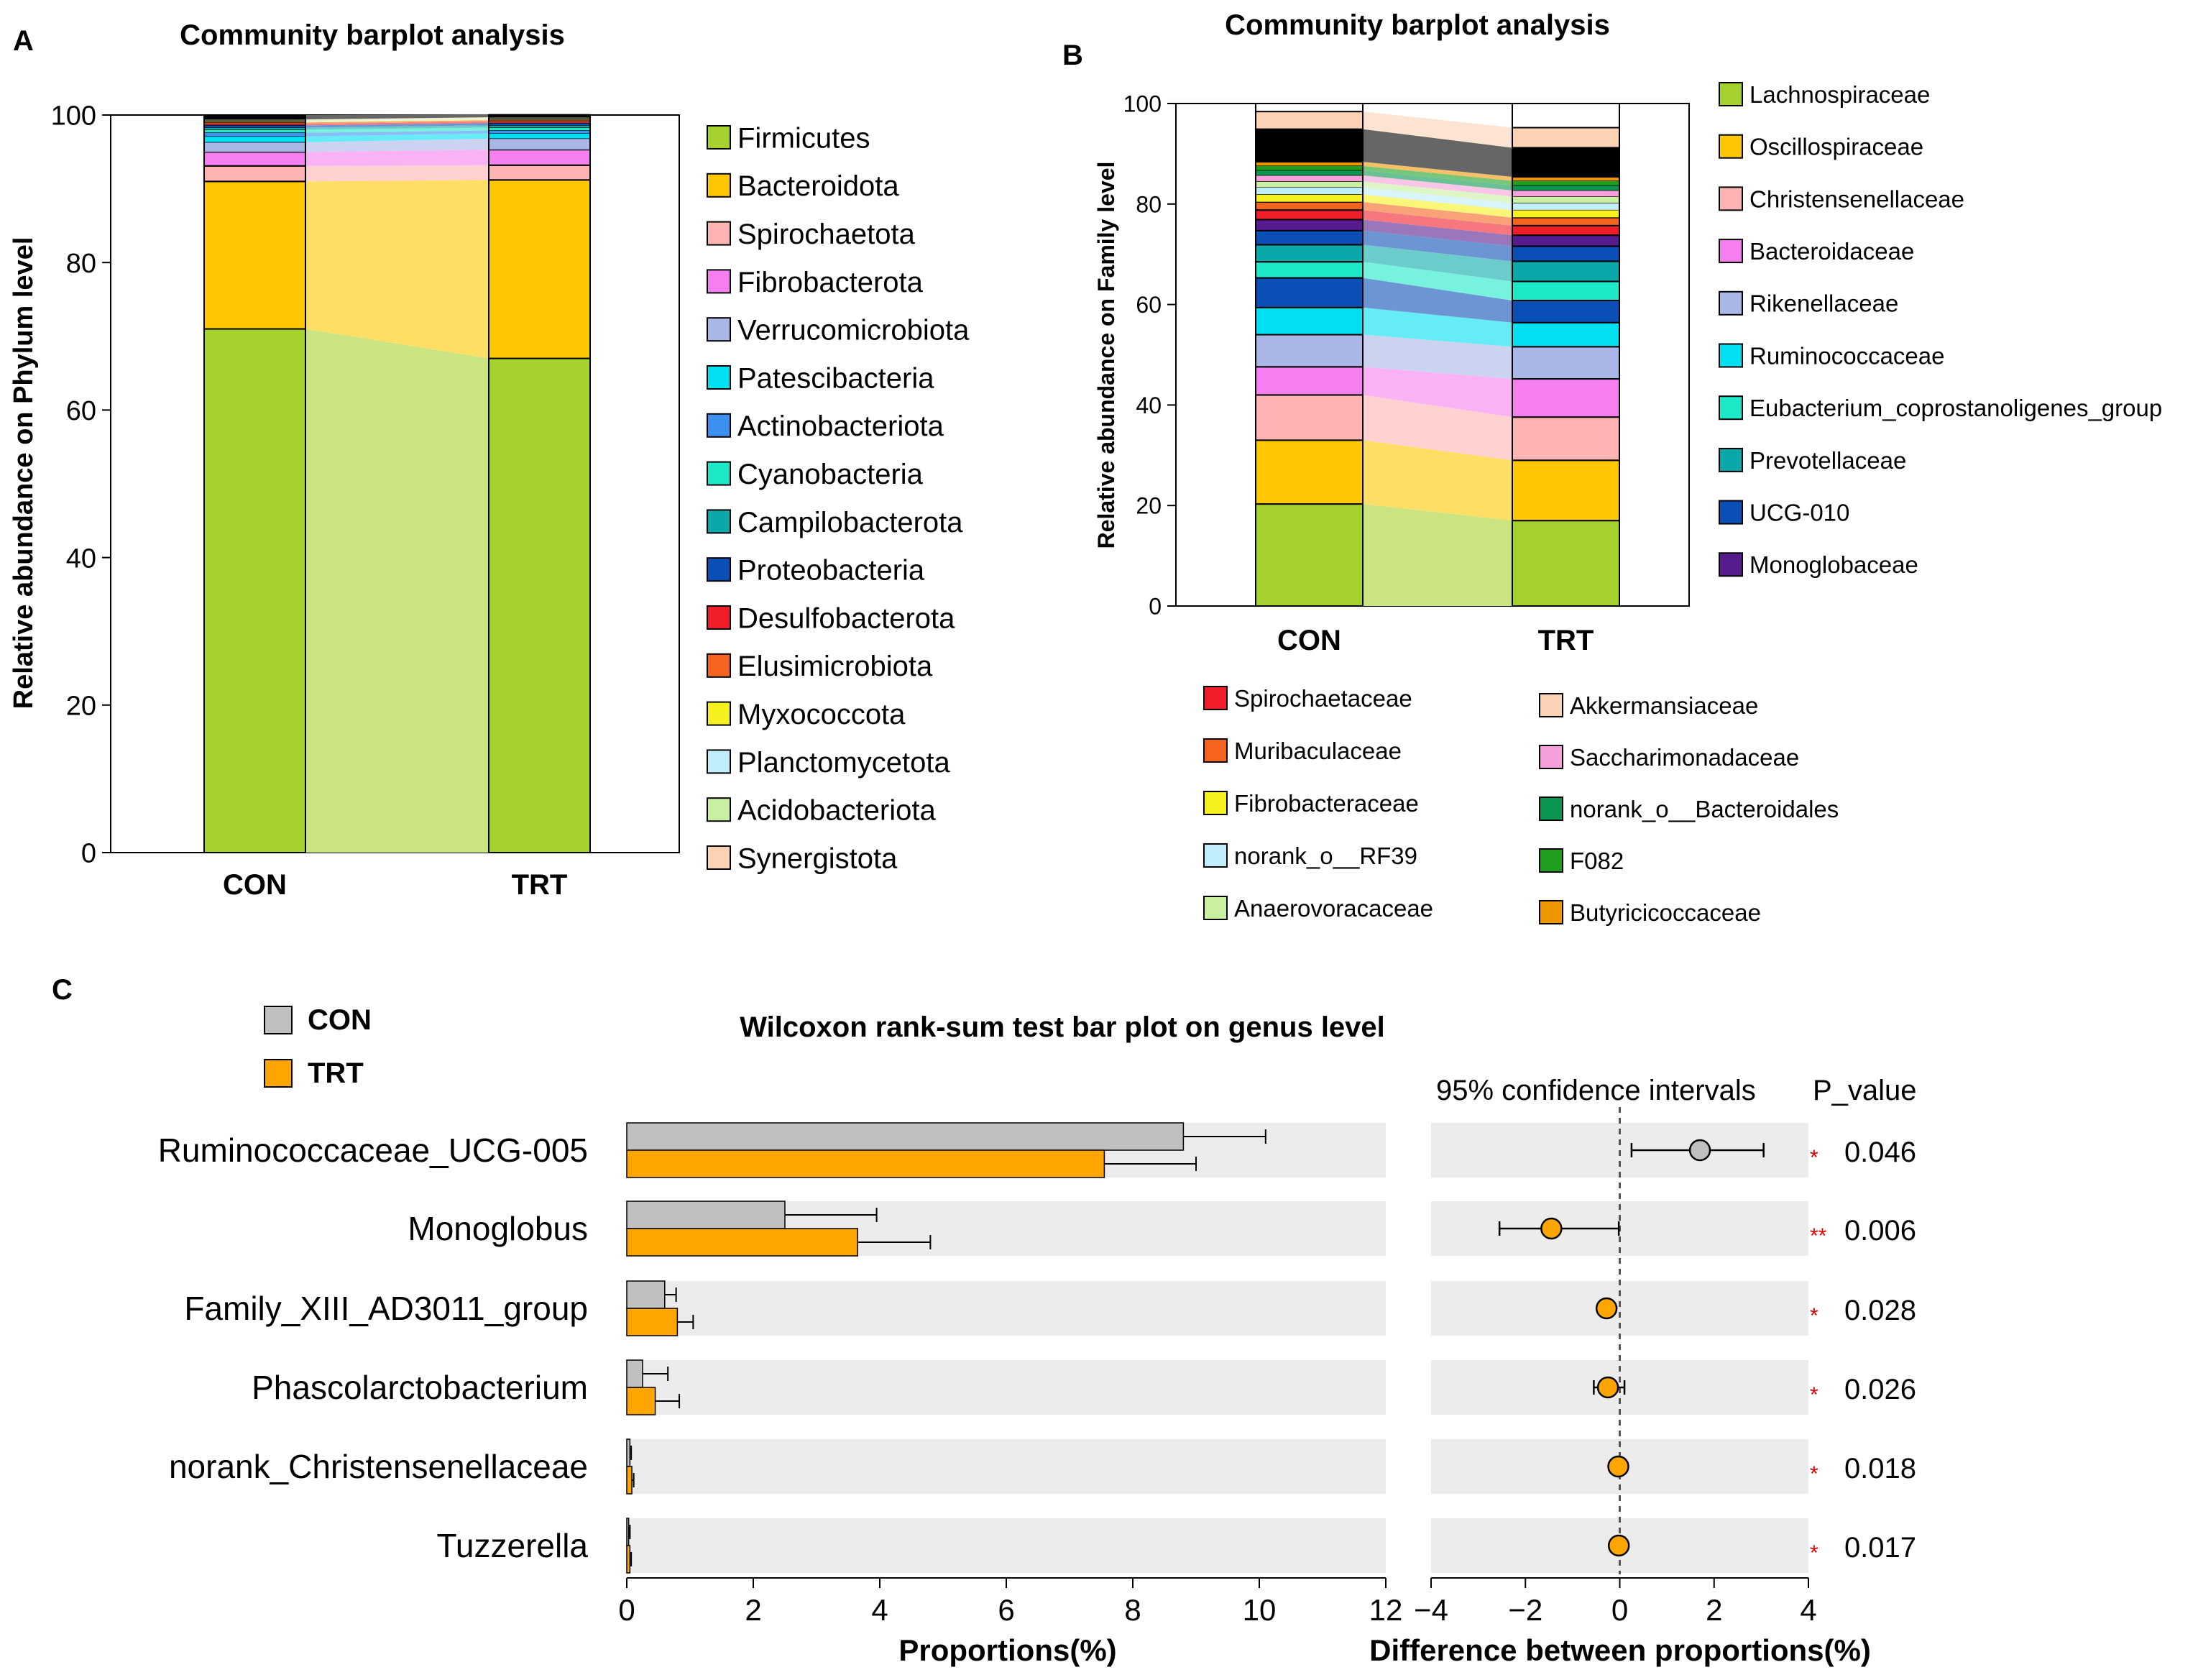 The width and height of the screenshot is (2198, 1680). I want to click on flow-band-bacteroidota, so click(397, 269).